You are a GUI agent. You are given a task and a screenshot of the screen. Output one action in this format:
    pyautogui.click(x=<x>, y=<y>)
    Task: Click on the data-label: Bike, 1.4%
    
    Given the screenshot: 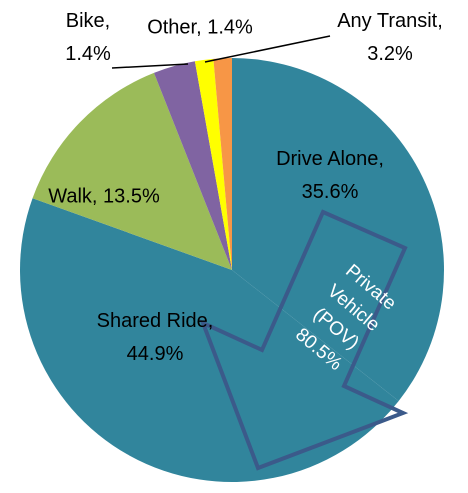 What is the action you would take?
    pyautogui.click(x=88, y=37)
    